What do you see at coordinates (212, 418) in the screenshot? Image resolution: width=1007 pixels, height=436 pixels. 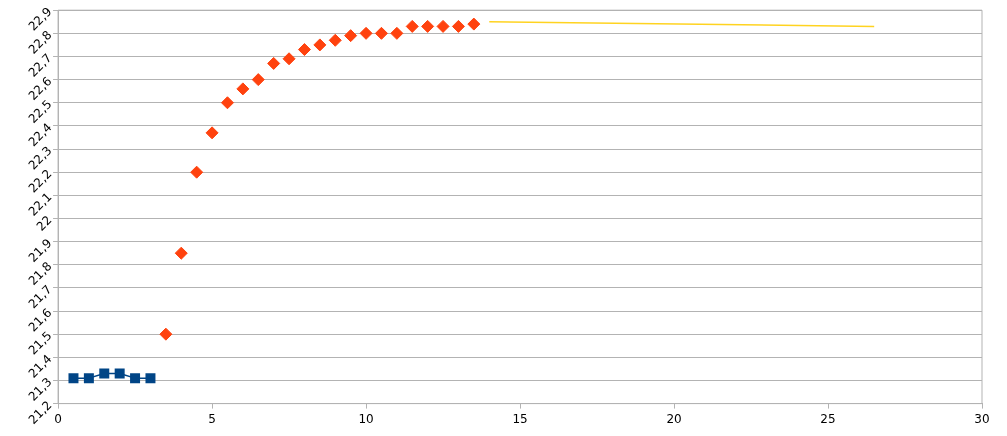 I see `x-tick-label: 5` at bounding box center [212, 418].